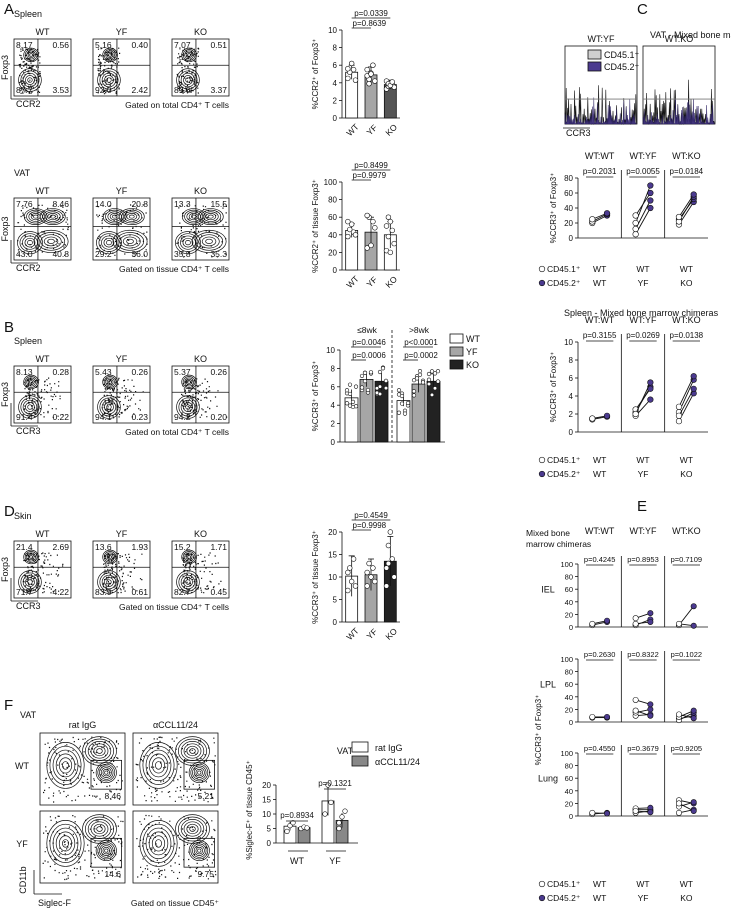  What do you see at coordinates (433, 411) in the screenshot?
I see `bar` at bounding box center [433, 411].